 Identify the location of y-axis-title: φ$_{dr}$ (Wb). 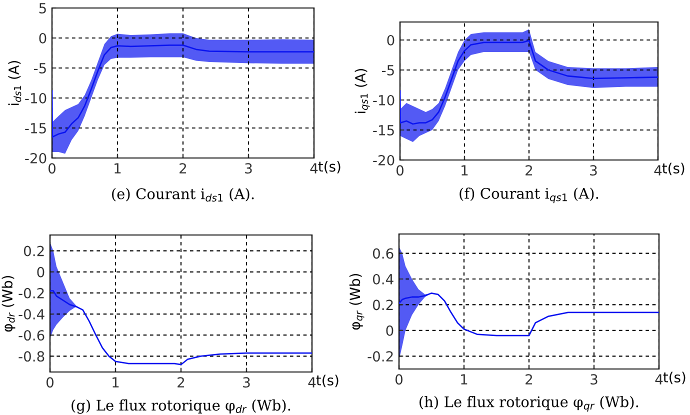
(9, 304).